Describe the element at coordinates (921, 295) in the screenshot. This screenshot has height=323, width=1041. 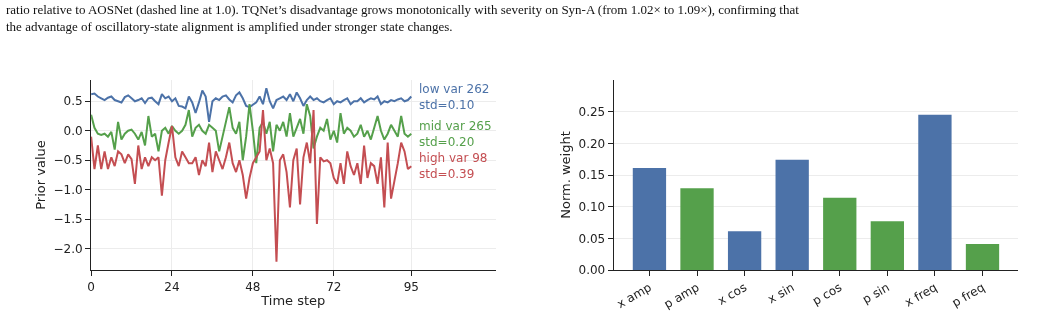
I see `x-tick-label: x freq` at that location.